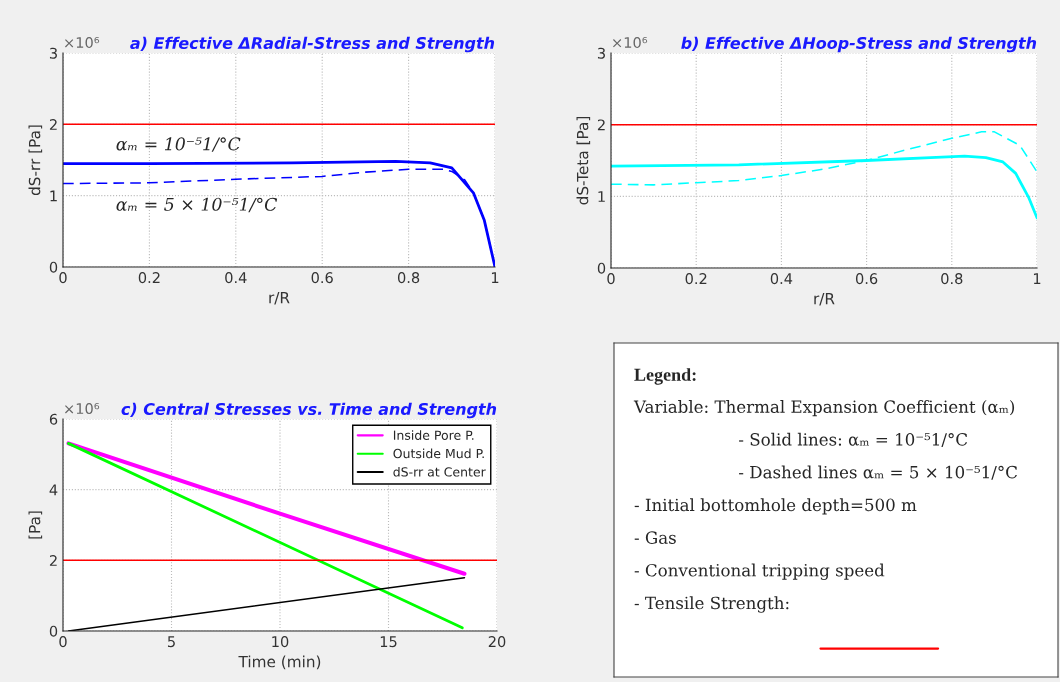 The height and width of the screenshot is (682, 1060). Describe the element at coordinates (824, 408) in the screenshot. I see `text: Variable: Thermal Expansion Coefficient (αₘ)` at that location.